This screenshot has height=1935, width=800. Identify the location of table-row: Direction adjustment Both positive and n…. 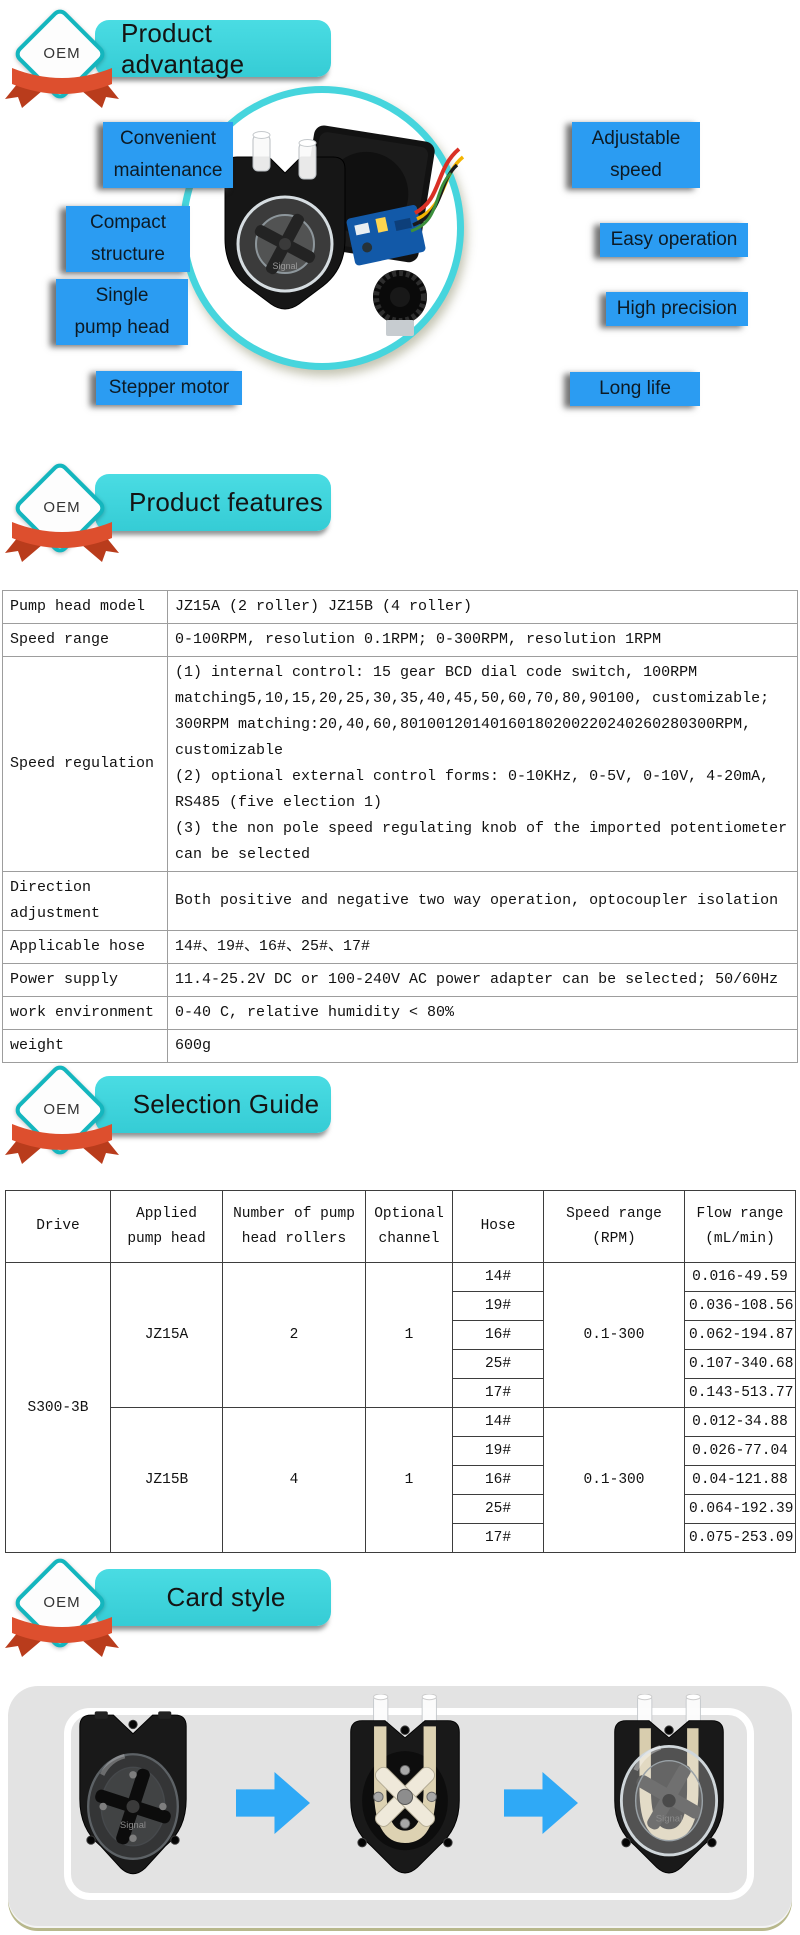
(400, 901).